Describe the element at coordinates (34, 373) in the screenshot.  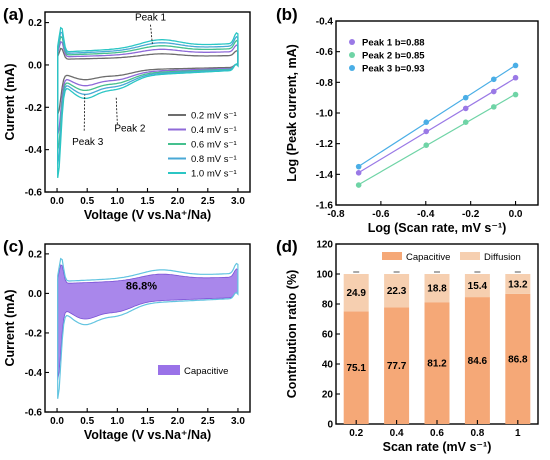
I see `c-y-tick-label: -0.4` at that location.